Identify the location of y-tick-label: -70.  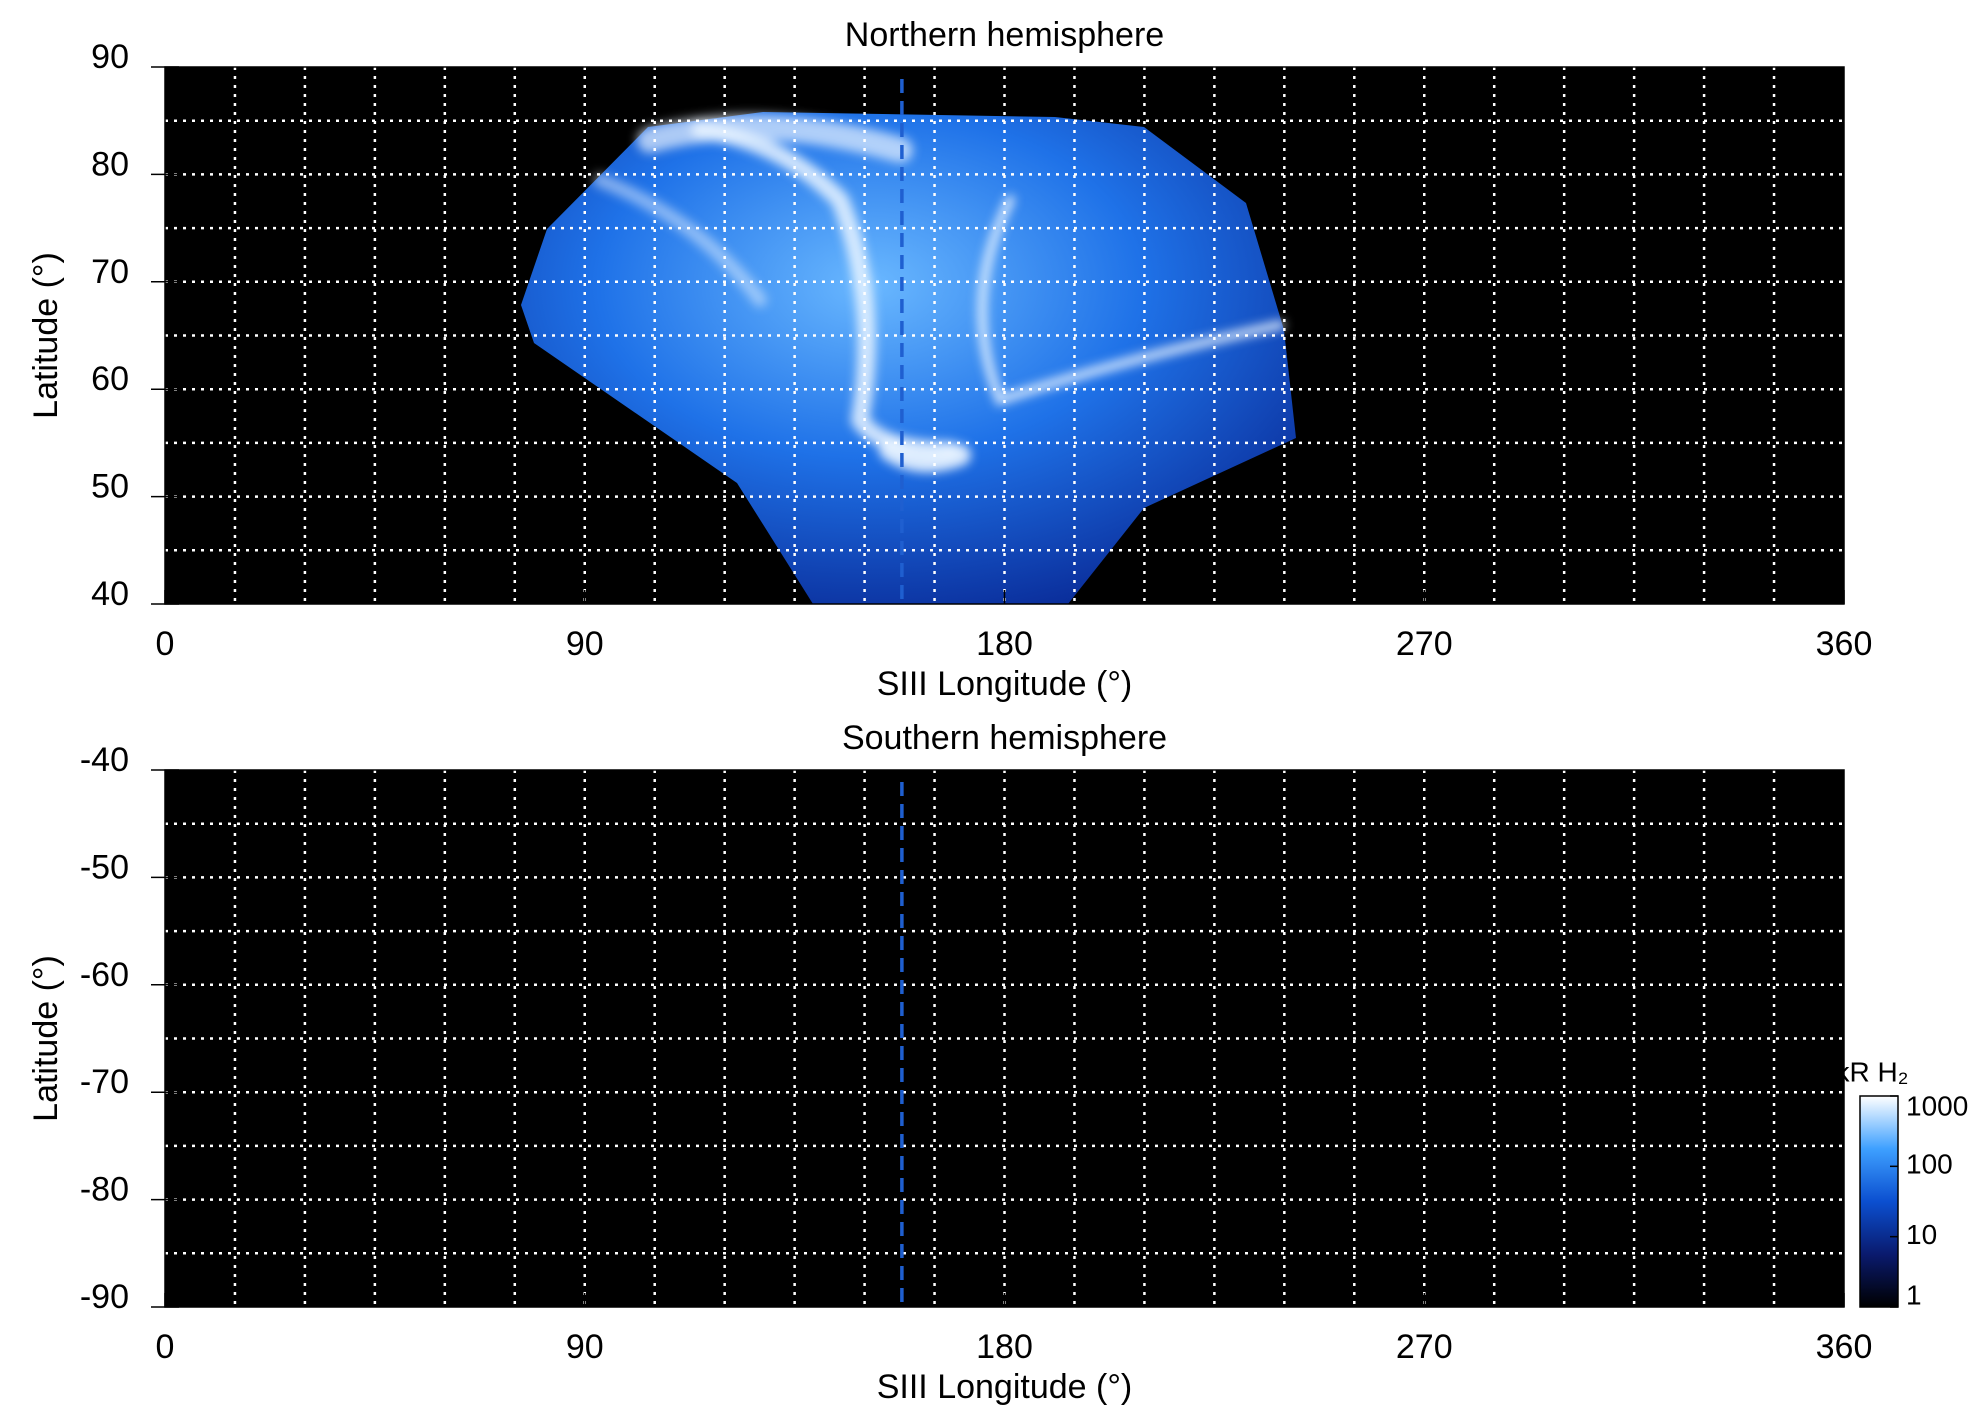
(104, 1082).